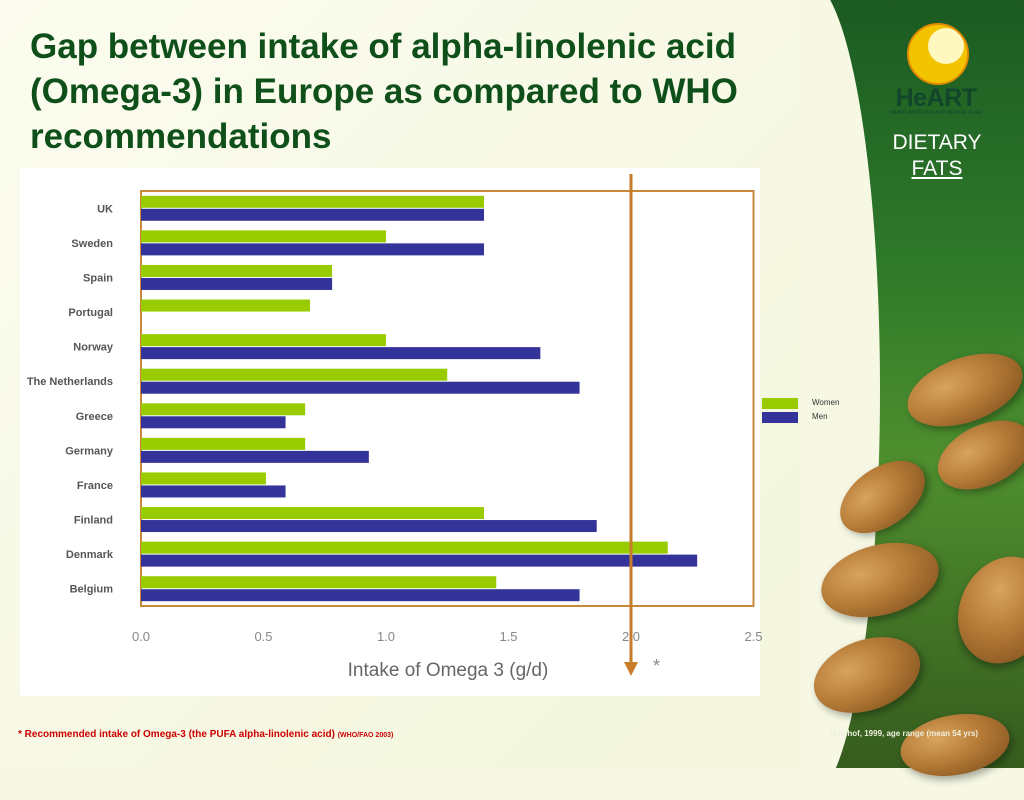  Describe the element at coordinates (937, 142) in the screenshot. I see `dietary-label: DIETARY` at that location.